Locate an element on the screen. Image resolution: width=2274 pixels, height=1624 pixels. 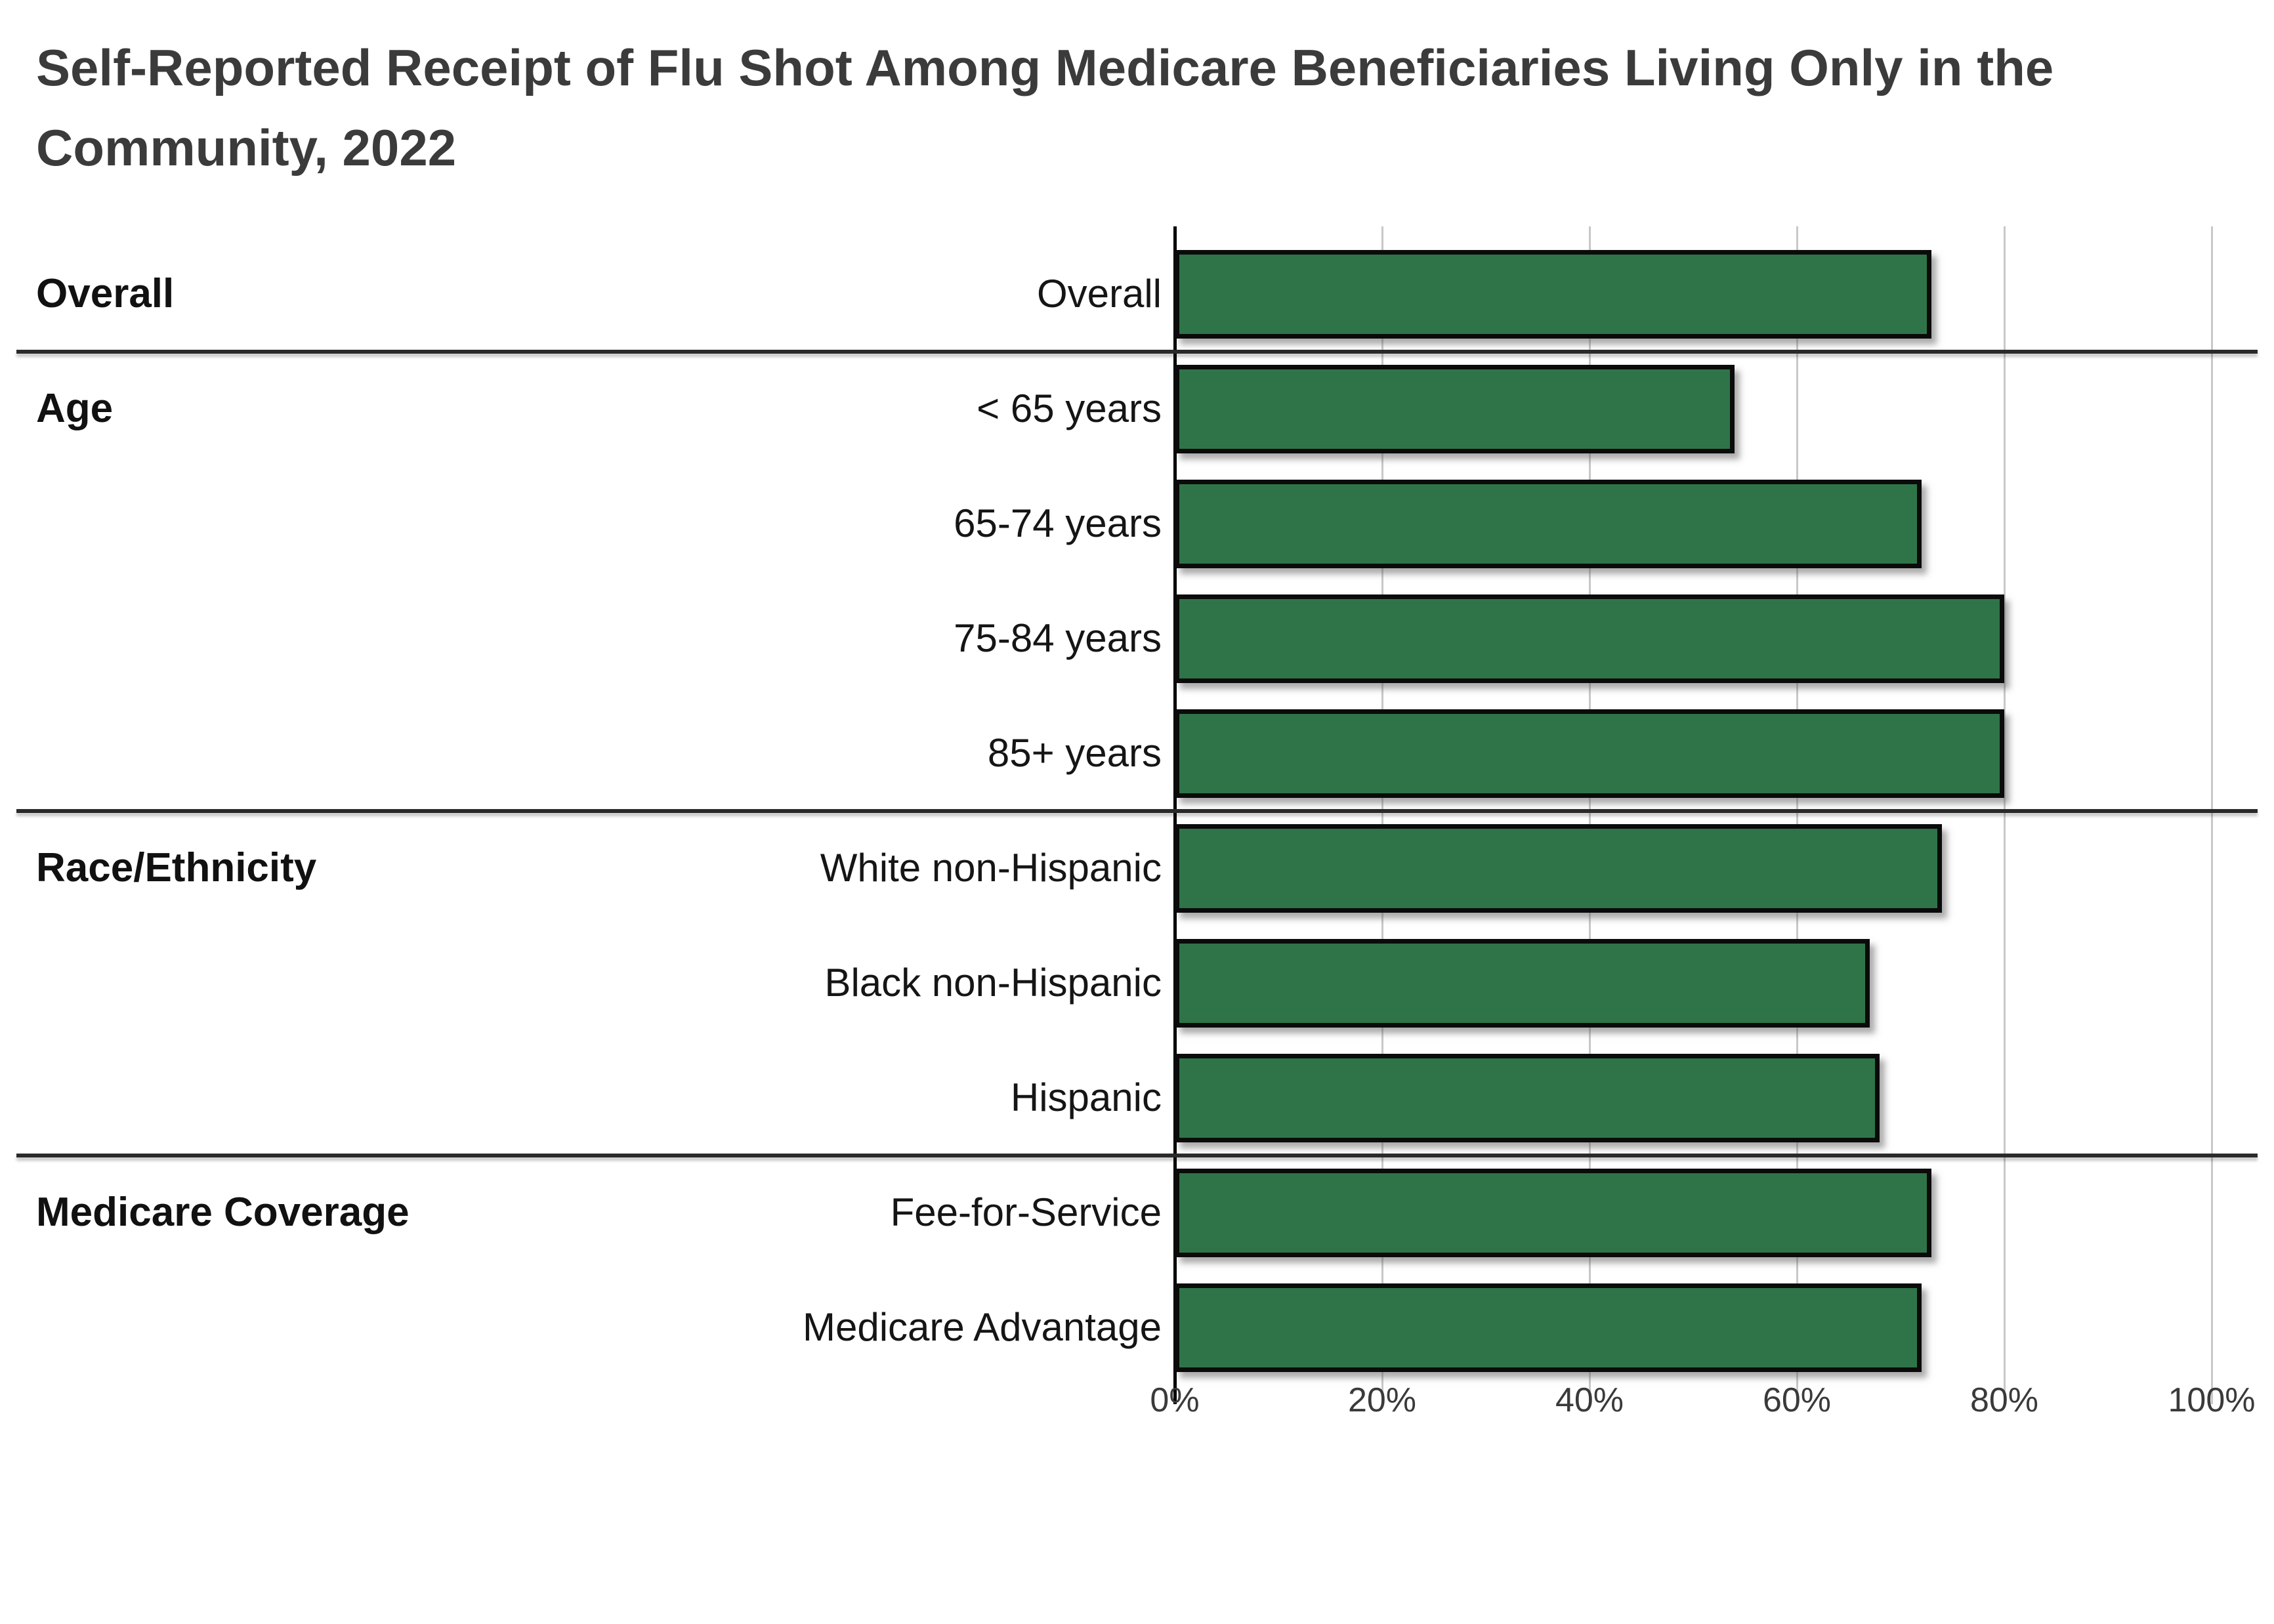
x-tick-label: 60% is located at coordinates (1797, 1400).